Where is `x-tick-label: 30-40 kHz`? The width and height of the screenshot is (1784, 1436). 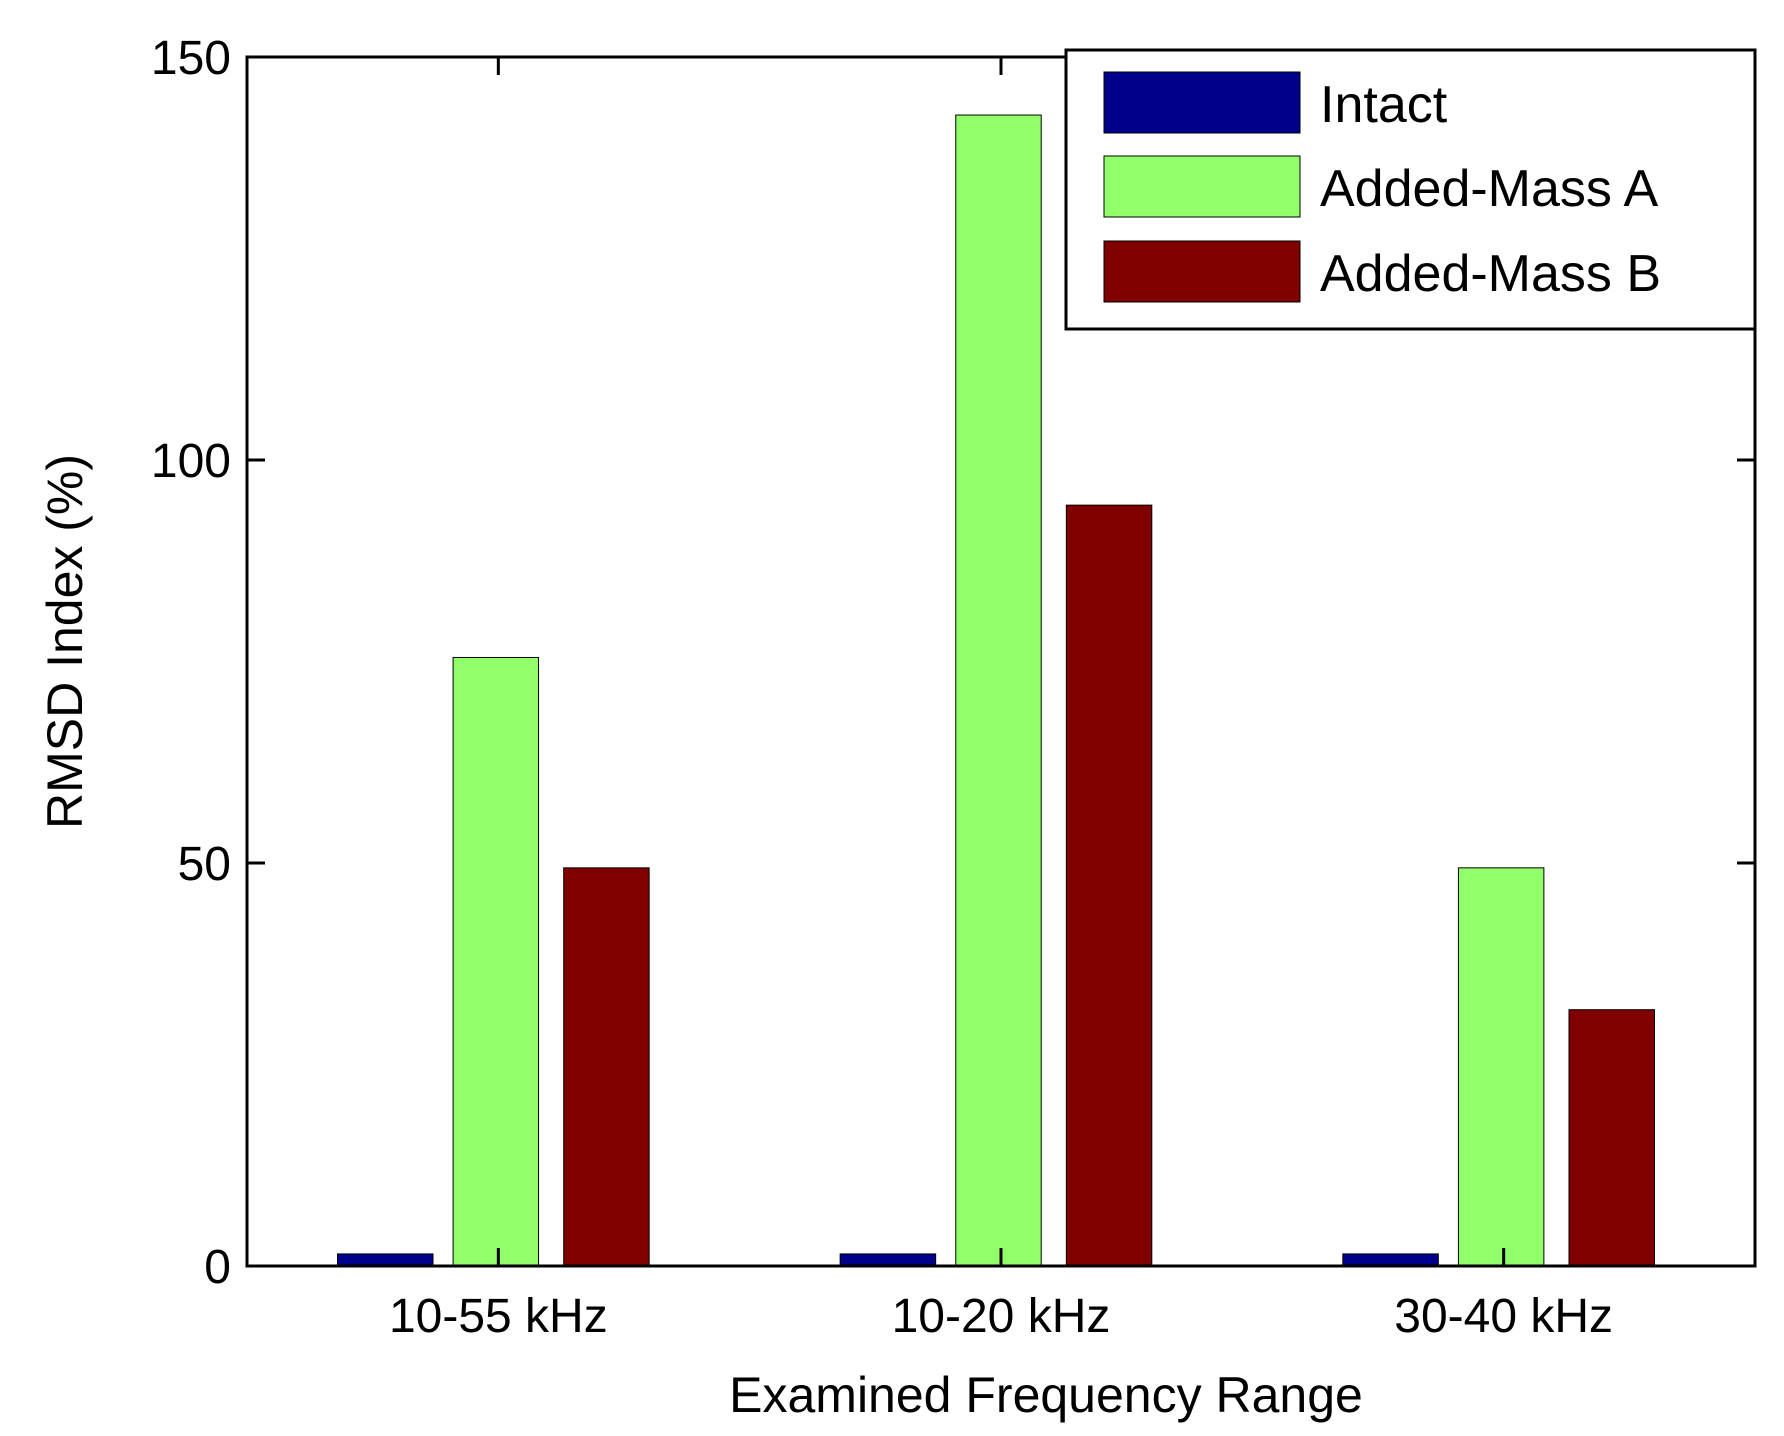
x-tick-label: 30-40 kHz is located at coordinates (1503, 1316).